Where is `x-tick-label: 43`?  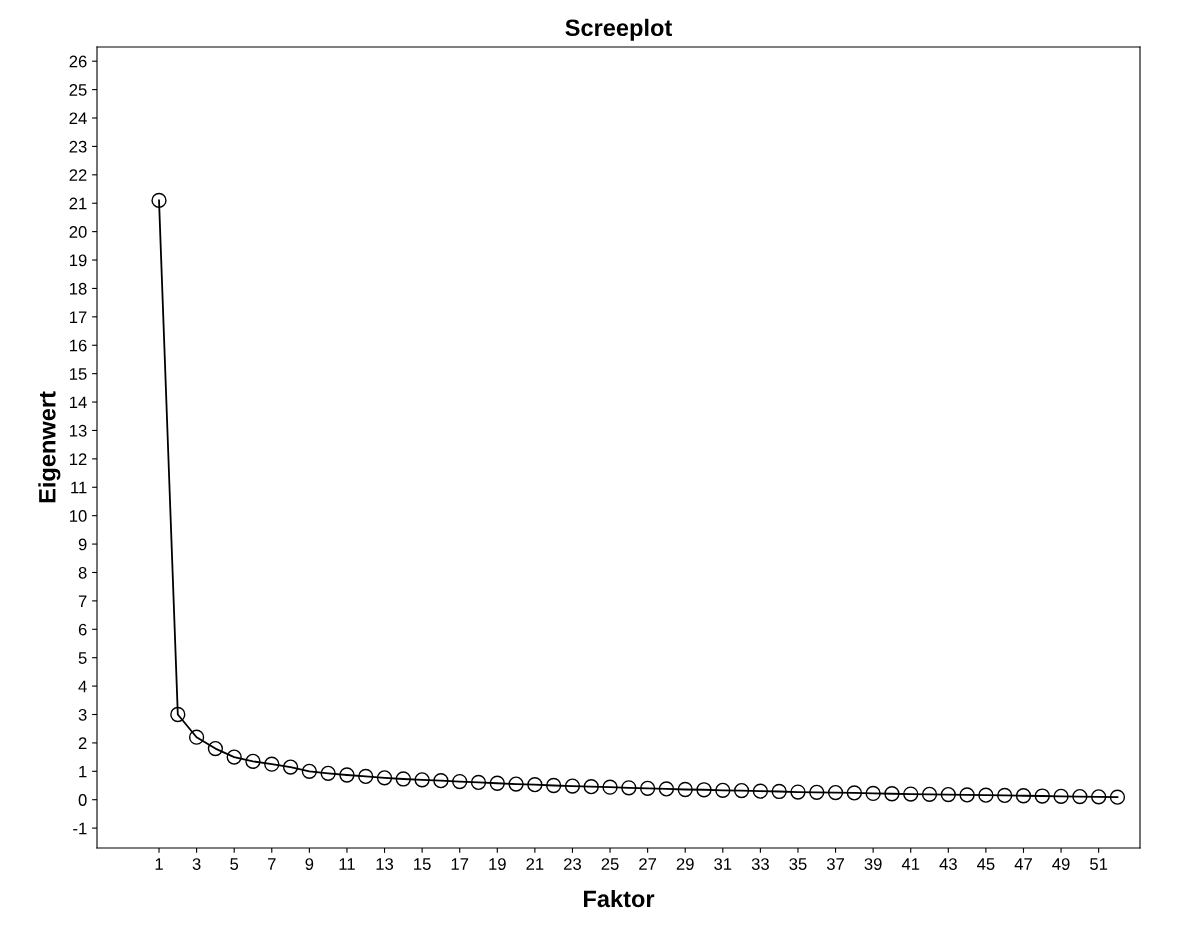
x-tick-label: 43 is located at coordinates (948, 864).